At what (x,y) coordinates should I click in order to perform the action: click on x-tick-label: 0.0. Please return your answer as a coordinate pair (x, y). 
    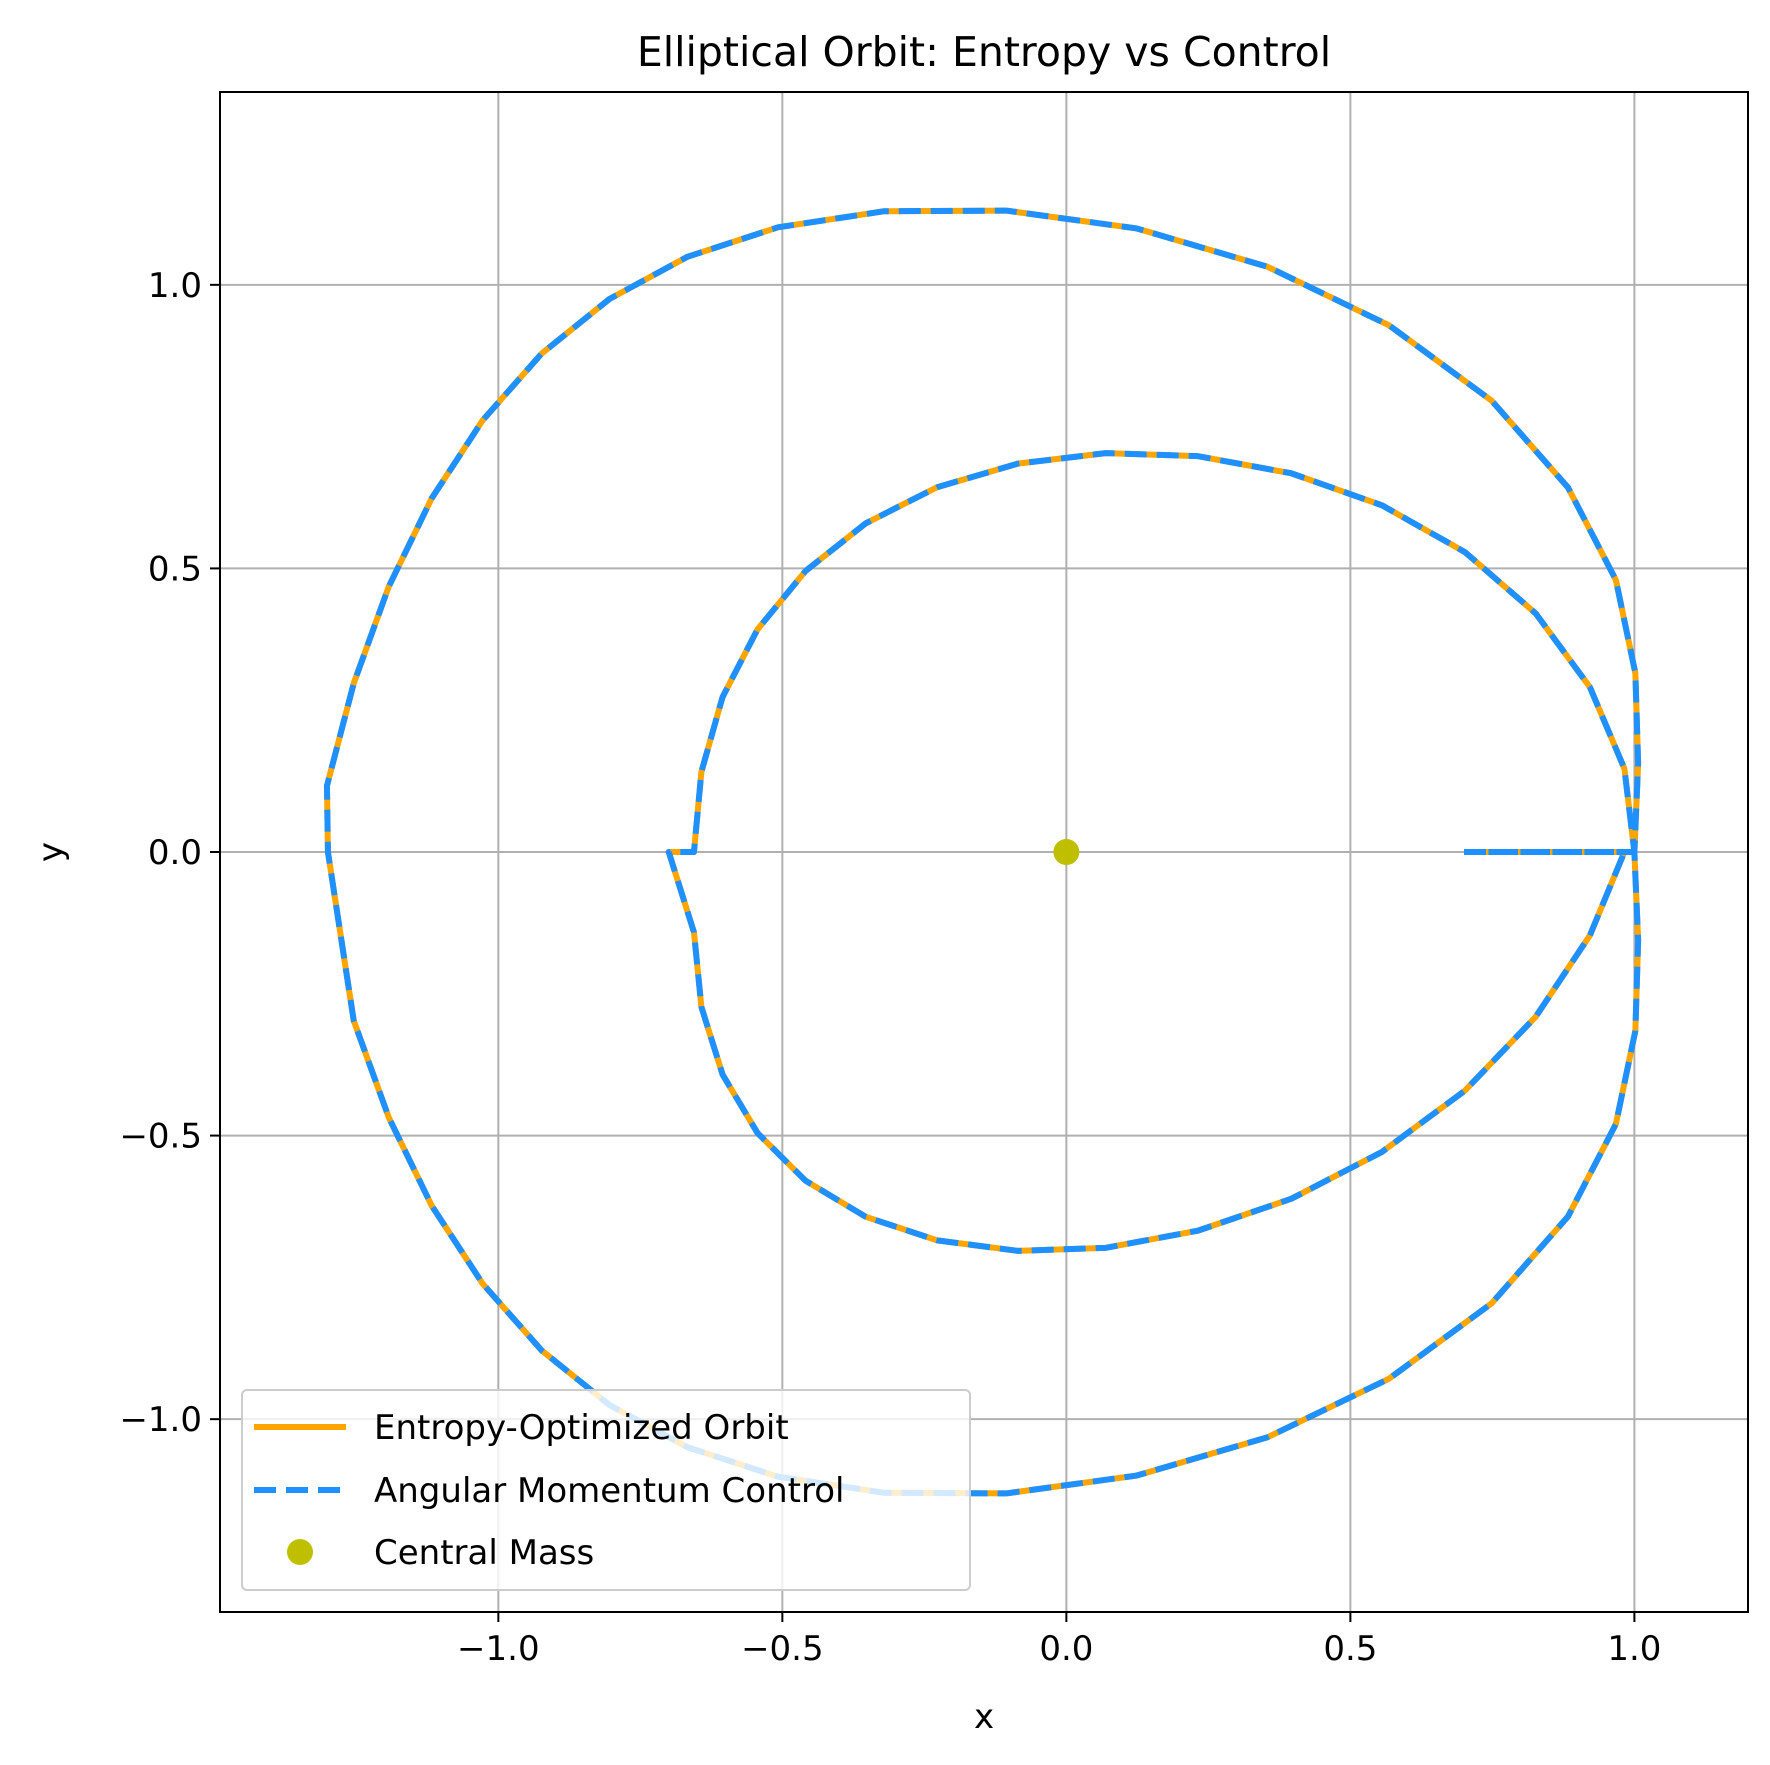
    Looking at the image, I should click on (1066, 1649).